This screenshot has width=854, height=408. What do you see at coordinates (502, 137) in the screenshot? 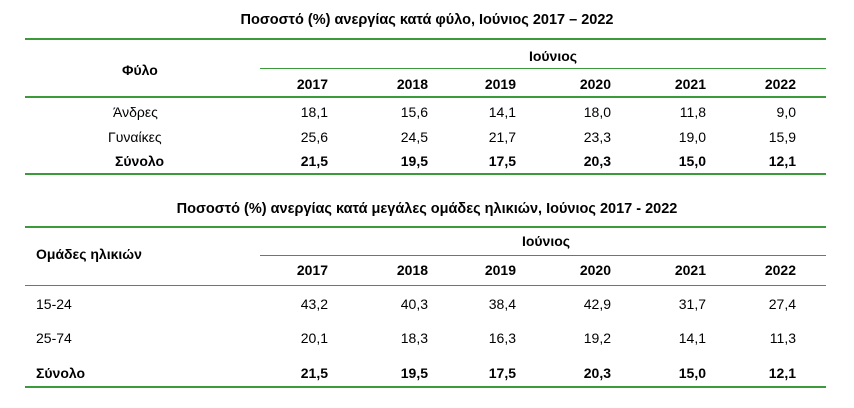
I see `table1-cell: 21,7` at bounding box center [502, 137].